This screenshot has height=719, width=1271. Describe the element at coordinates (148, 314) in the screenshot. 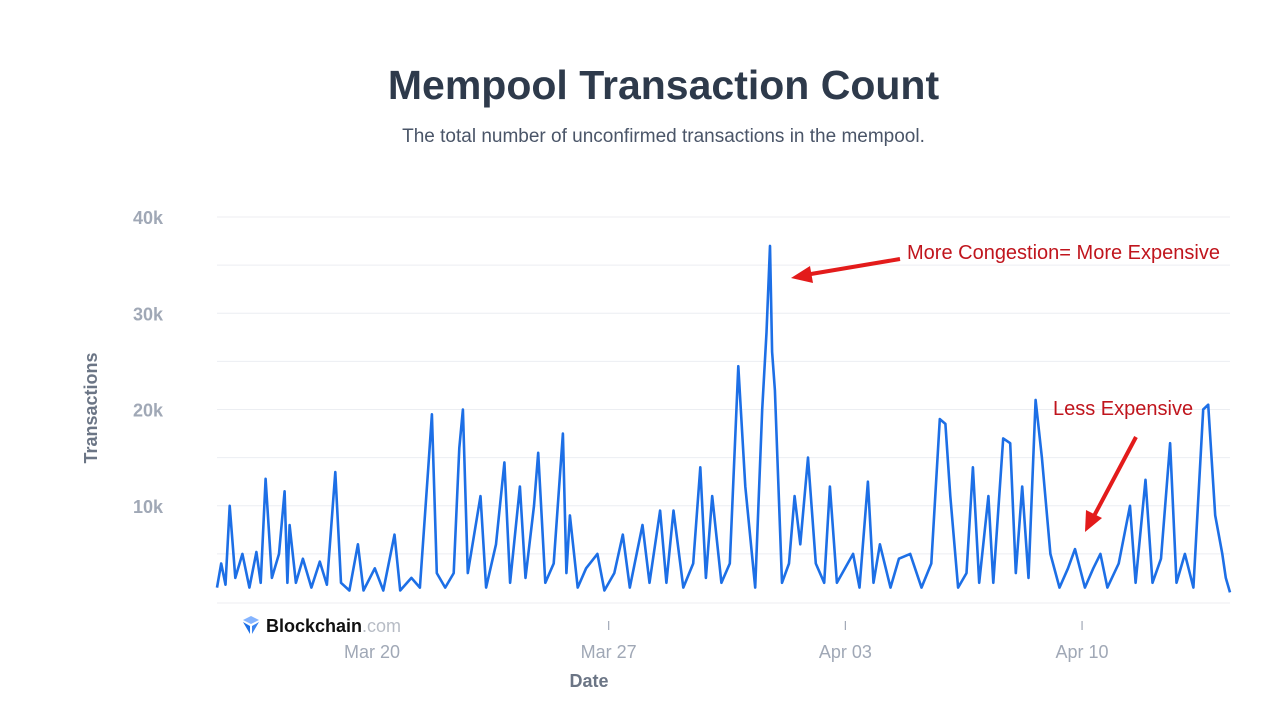

I see `y-tick-label: 30k` at that location.